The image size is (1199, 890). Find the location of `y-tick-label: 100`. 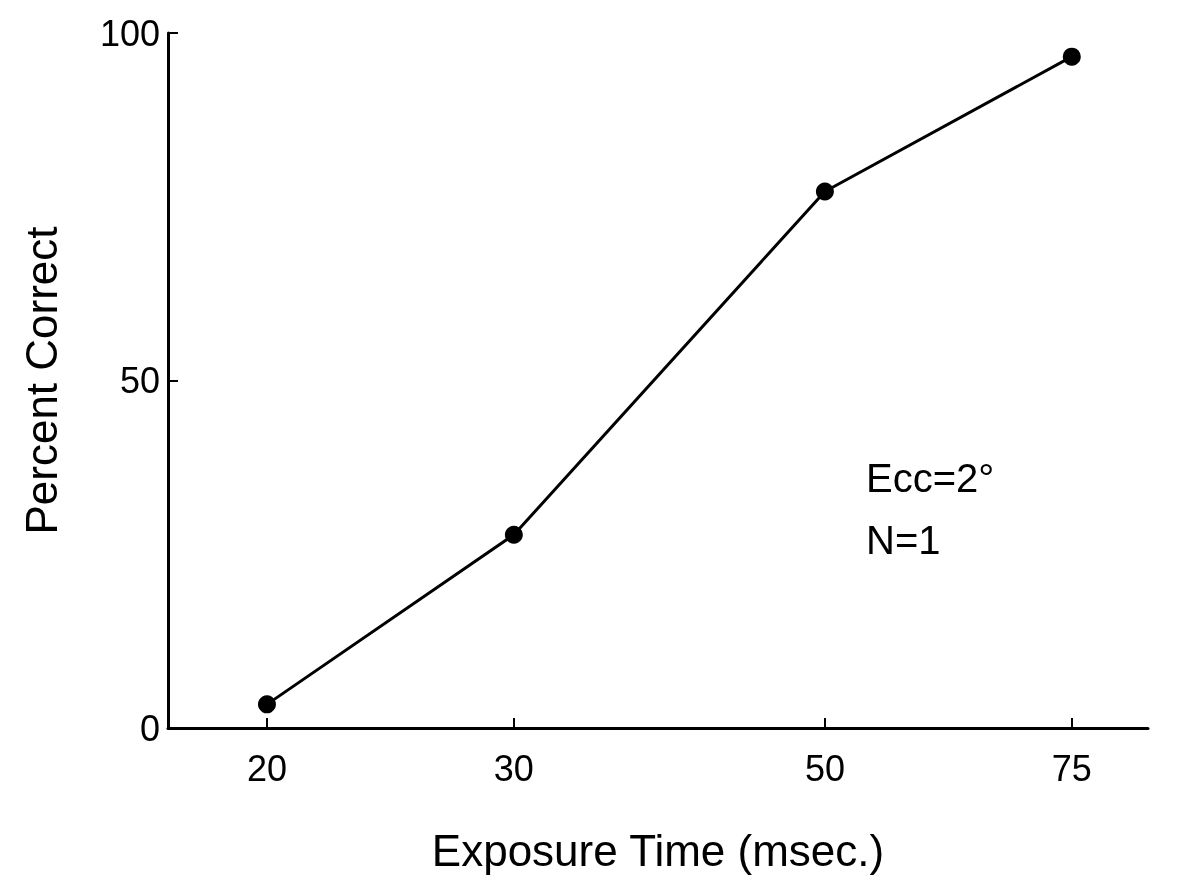

y-tick-label: 100 is located at coordinates (129, 33).